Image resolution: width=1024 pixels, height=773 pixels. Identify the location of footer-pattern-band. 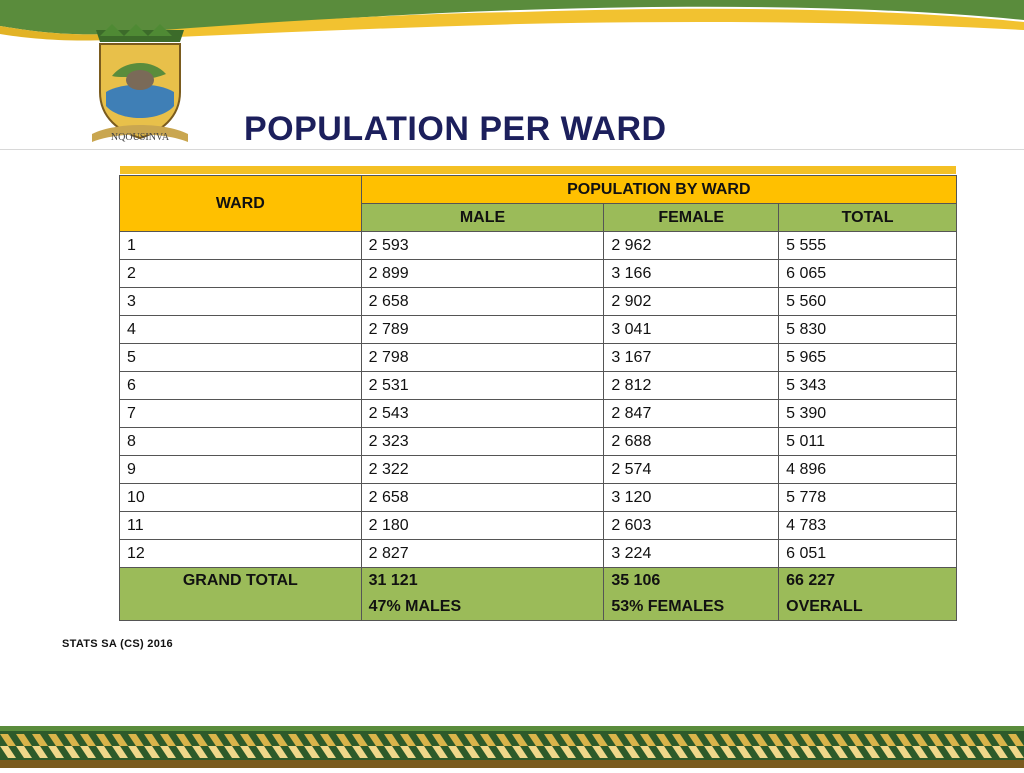
(512, 747).